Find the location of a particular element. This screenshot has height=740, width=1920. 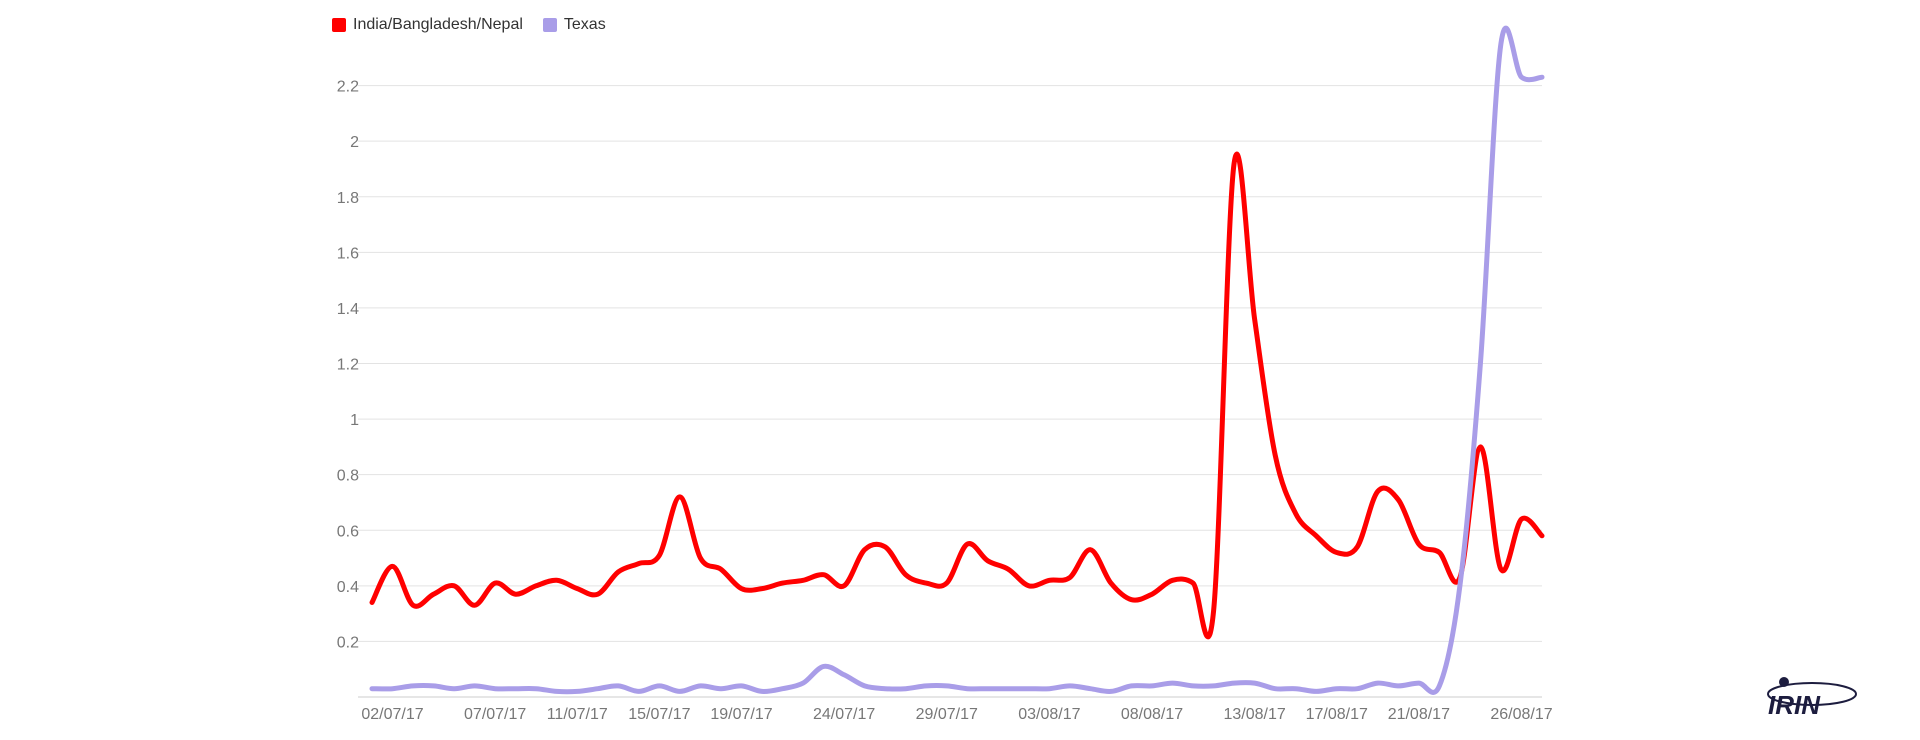

y-tick-label: 1 is located at coordinates (354, 420).